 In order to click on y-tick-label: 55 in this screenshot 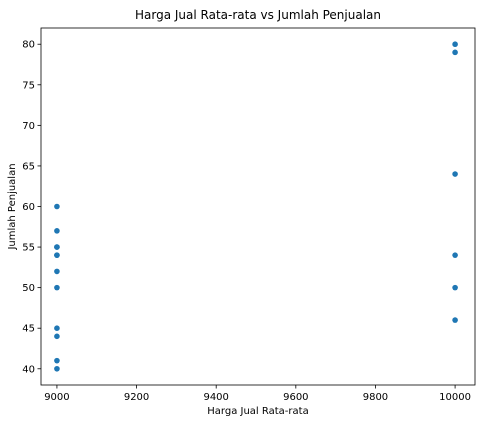, I will do `click(28, 248)`.